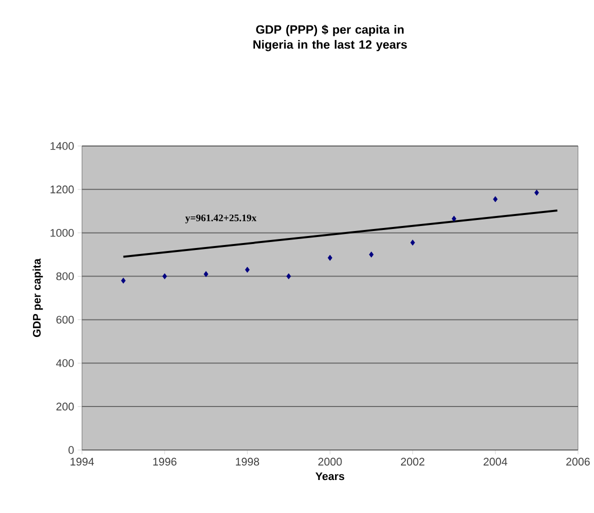 The height and width of the screenshot is (513, 594). I want to click on x-tick-label: 1998, so click(248, 462).